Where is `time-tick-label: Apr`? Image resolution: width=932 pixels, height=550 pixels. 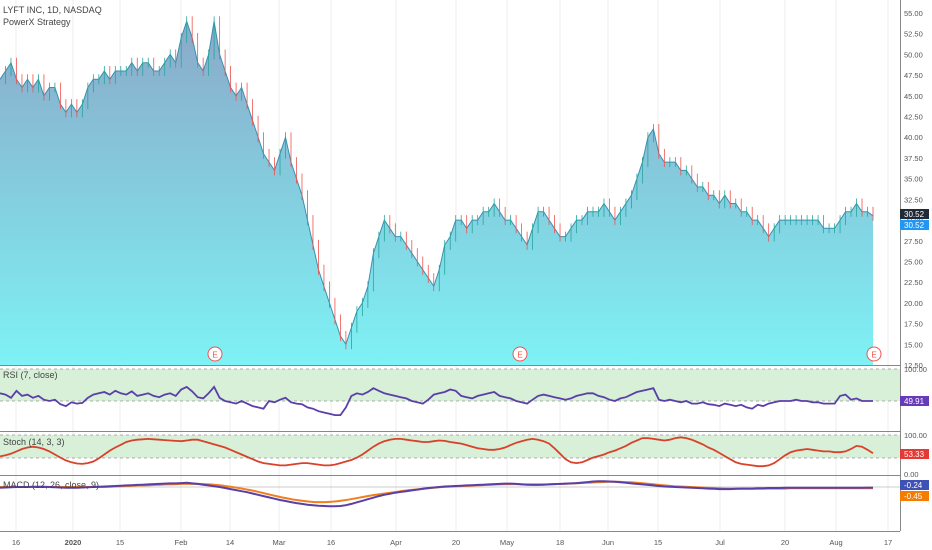
time-tick-label: Apr is located at coordinates (396, 542).